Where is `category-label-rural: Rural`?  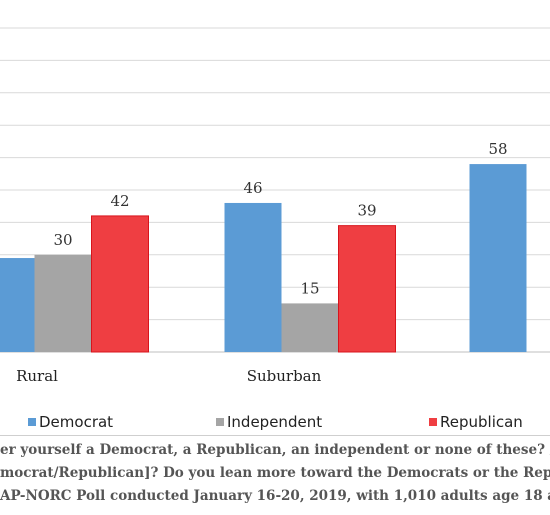 category-label-rural: Rural is located at coordinates (37, 376).